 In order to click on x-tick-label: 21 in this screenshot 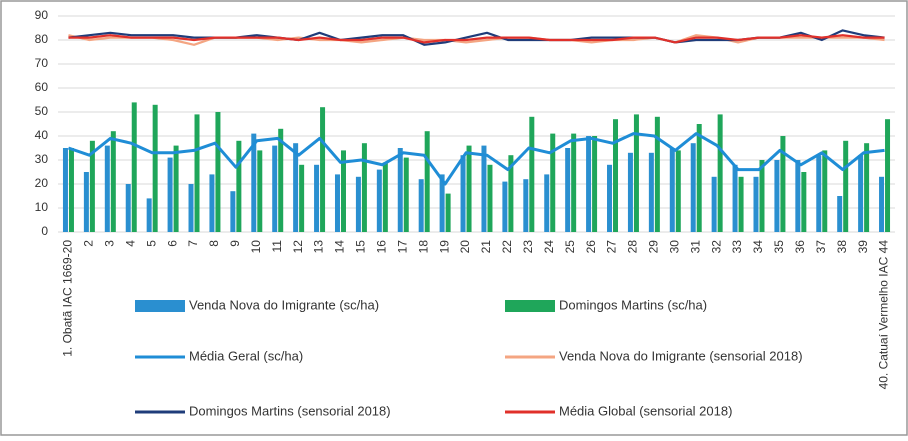, I will do `click(486, 247)`.